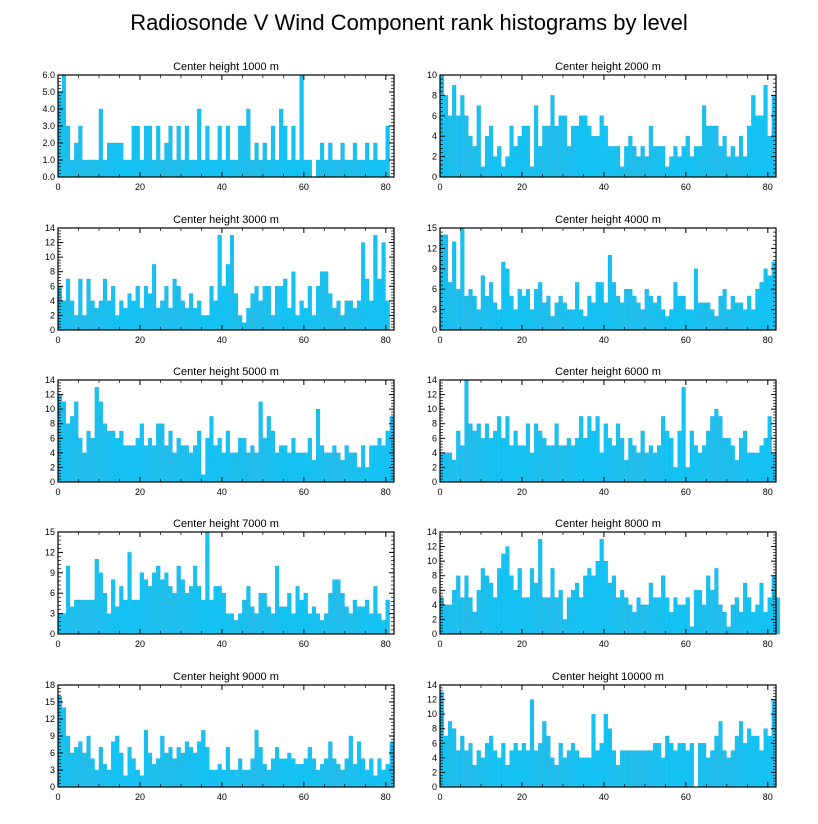  What do you see at coordinates (434, 157) in the screenshot?
I see `y-tick-label: 2` at bounding box center [434, 157].